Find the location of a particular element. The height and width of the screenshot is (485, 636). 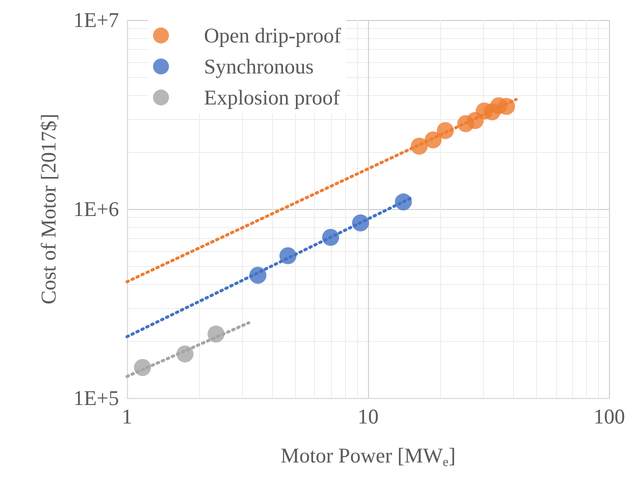

y-axis-title: Cost of Motor [2017$] is located at coordinates (48, 209).